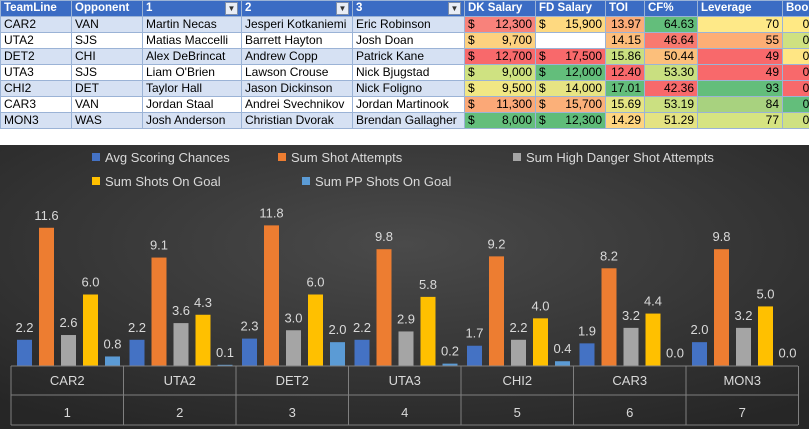 The height and width of the screenshot is (429, 809). I want to click on header-opponent: Opponent, so click(107, 8).